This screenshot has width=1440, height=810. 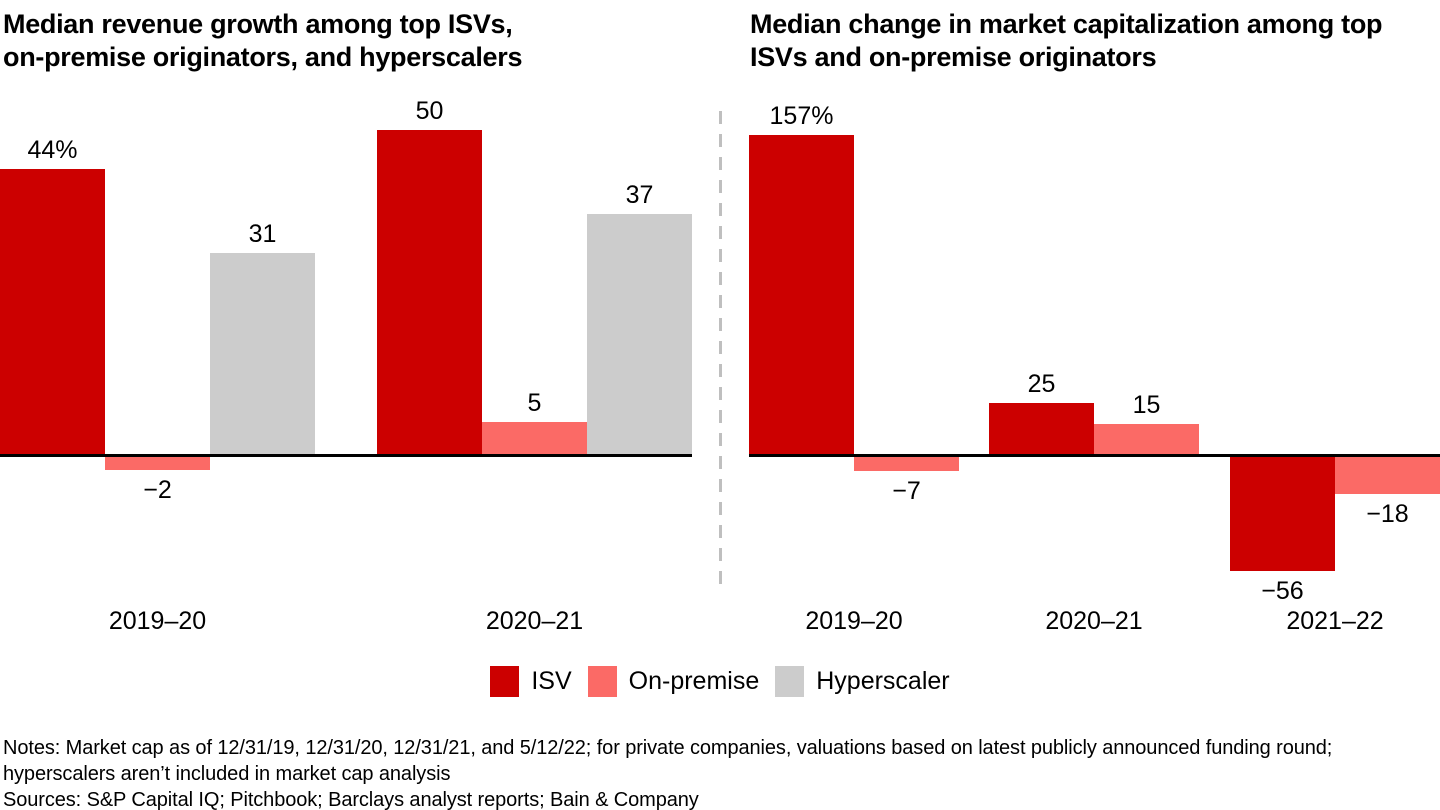 I want to click on chart-divider, so click(x=720, y=351).